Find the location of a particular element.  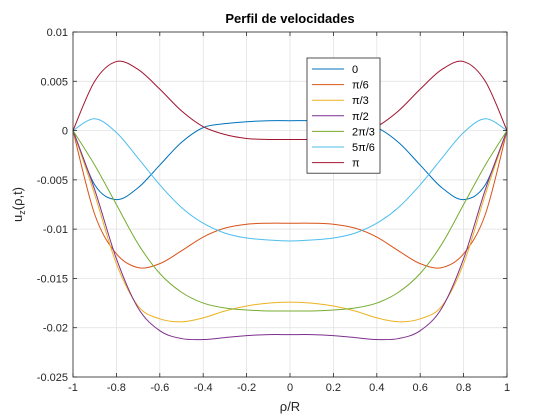

legend-label: π/3 is located at coordinates (360, 101).